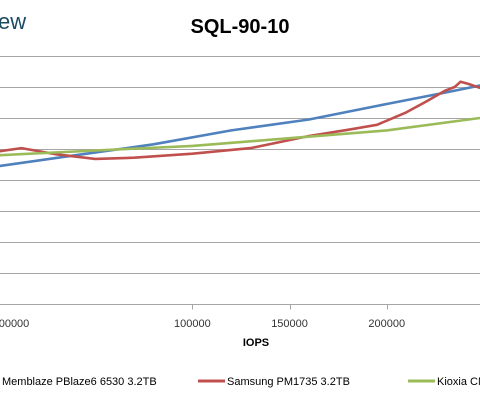 The image size is (480, 401). What do you see at coordinates (290, 307) in the screenshot?
I see `axes` at bounding box center [290, 307].